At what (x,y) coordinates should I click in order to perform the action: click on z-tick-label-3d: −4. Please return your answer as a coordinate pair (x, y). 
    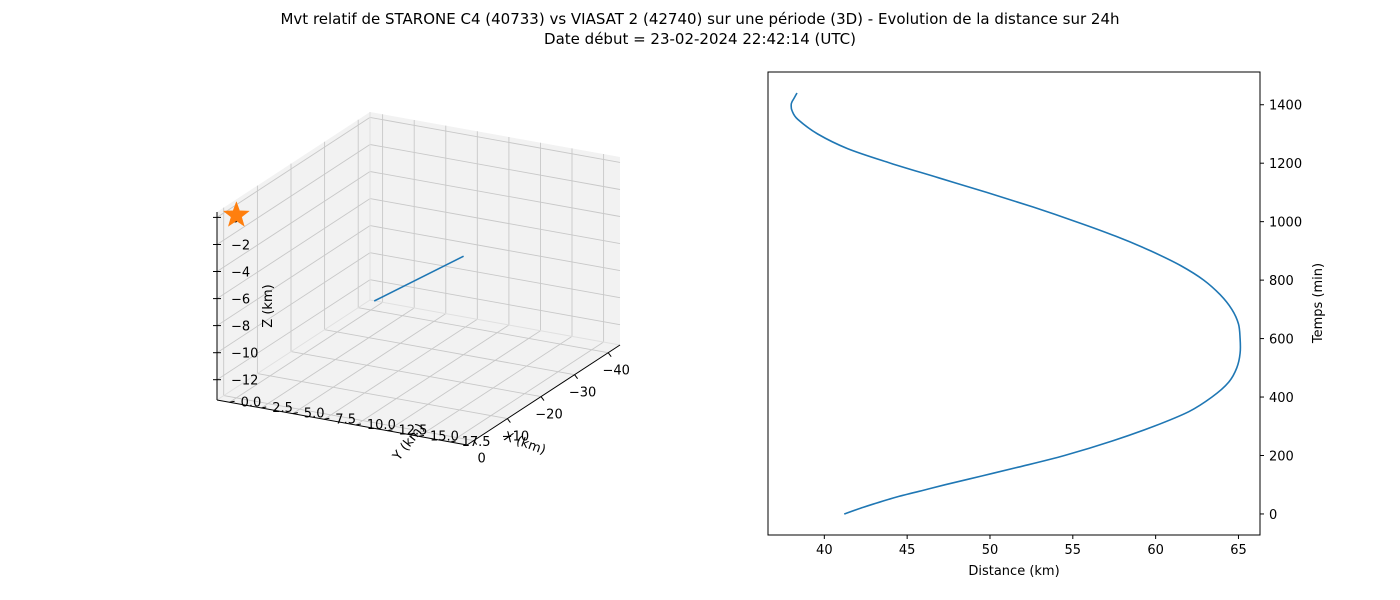
    Looking at the image, I should click on (240, 273).